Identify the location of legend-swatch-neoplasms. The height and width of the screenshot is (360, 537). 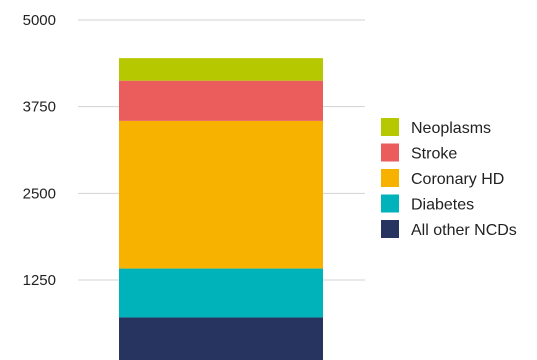
(390, 127).